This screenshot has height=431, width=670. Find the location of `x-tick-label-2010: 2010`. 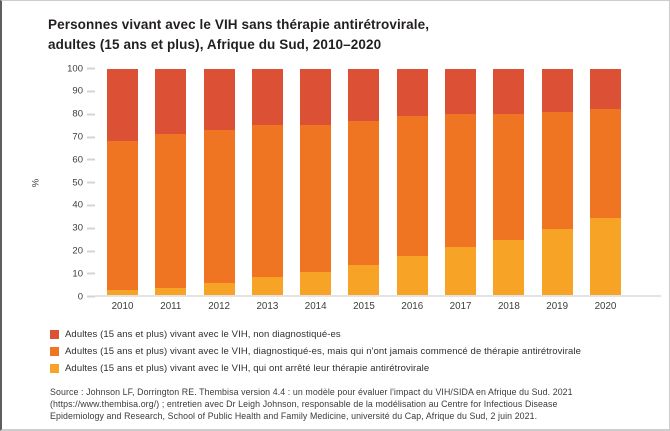

x-tick-label-2010: 2010 is located at coordinates (122, 306).